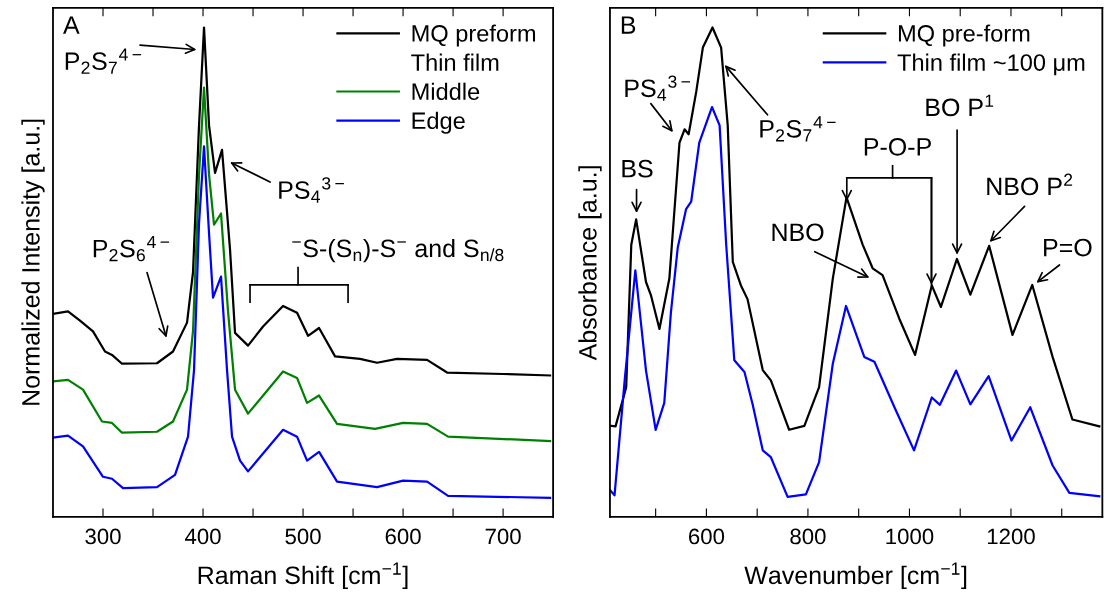  What do you see at coordinates (637, 168) in the screenshot?
I see `annotation: BS` at bounding box center [637, 168].